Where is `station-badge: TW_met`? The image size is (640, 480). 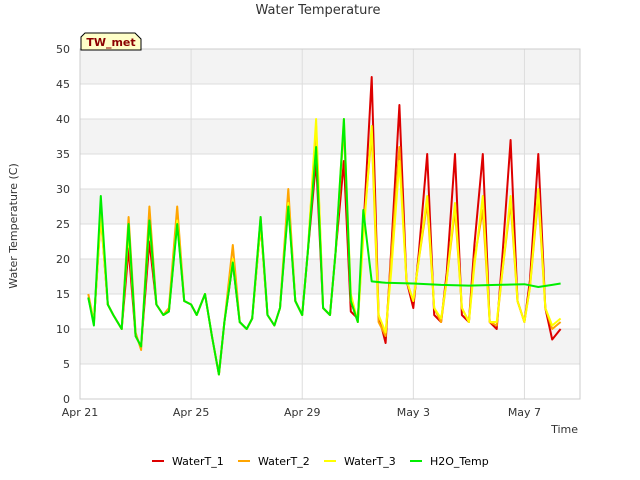
station-badge: TW_met is located at coordinates (111, 41).